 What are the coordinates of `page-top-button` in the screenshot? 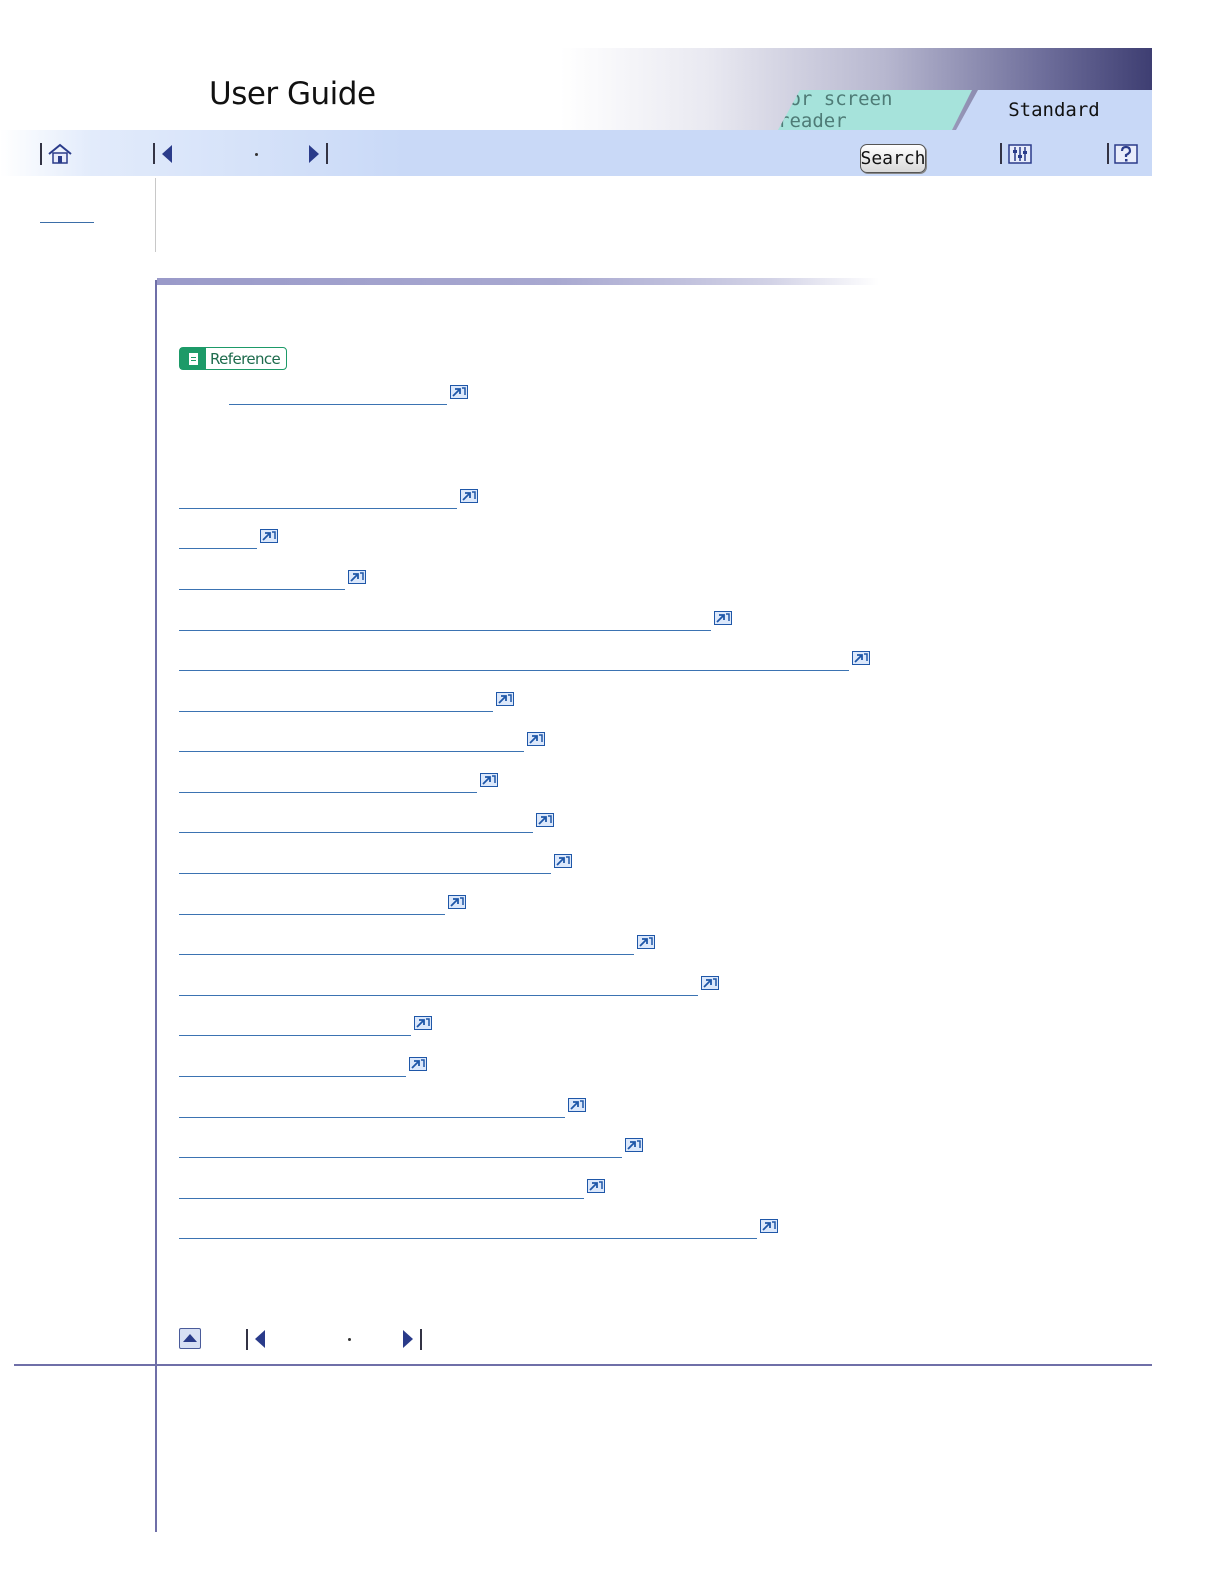 It's located at (190, 1338).